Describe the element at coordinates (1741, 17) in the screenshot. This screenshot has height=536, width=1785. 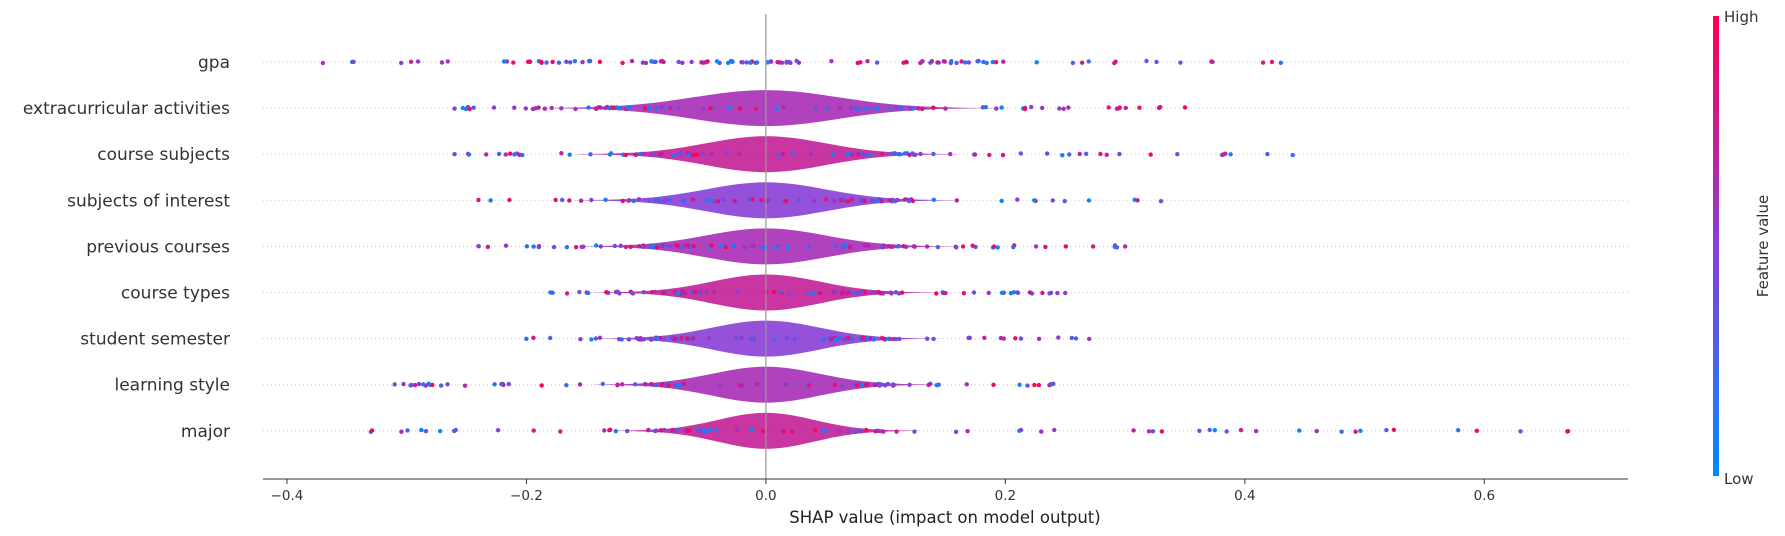
I see `colorbar-high-label: High` at that location.